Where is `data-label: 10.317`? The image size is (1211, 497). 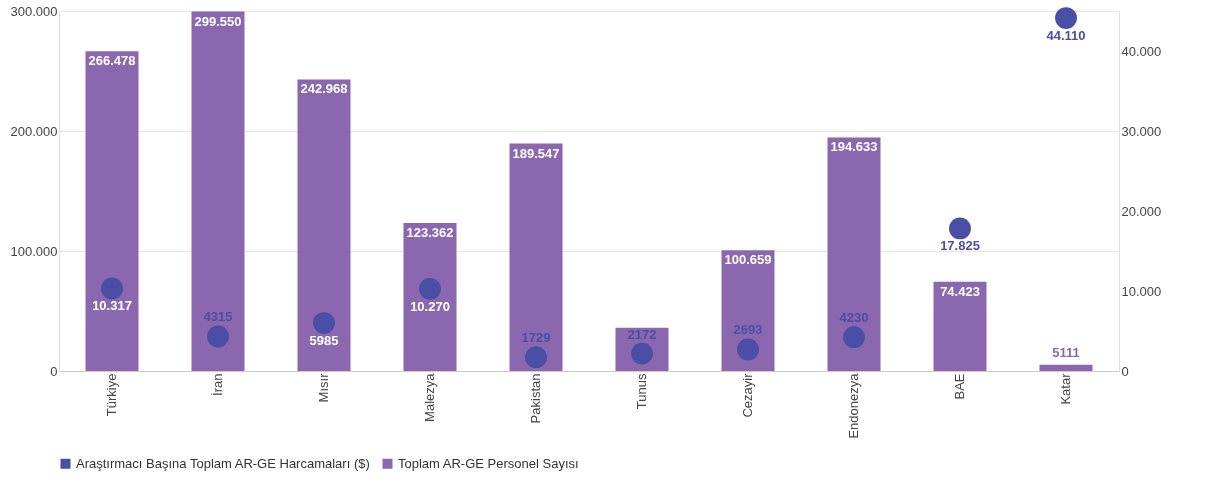
data-label: 10.317 is located at coordinates (112, 306).